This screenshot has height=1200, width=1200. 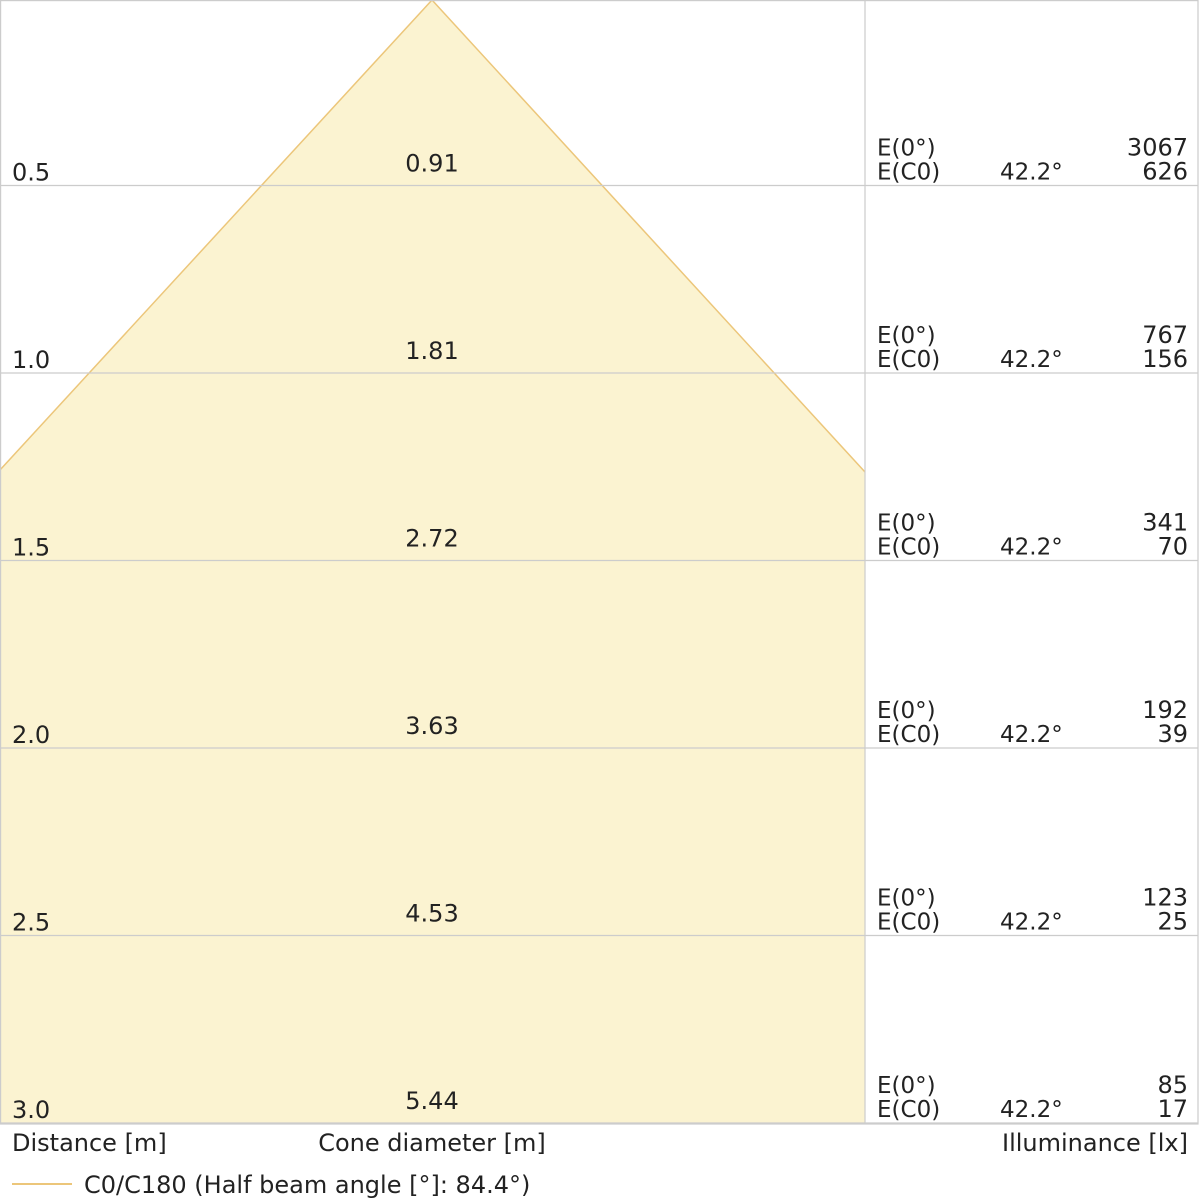 I want to click on cone-diameter-label: 0.91, so click(x=431, y=164).